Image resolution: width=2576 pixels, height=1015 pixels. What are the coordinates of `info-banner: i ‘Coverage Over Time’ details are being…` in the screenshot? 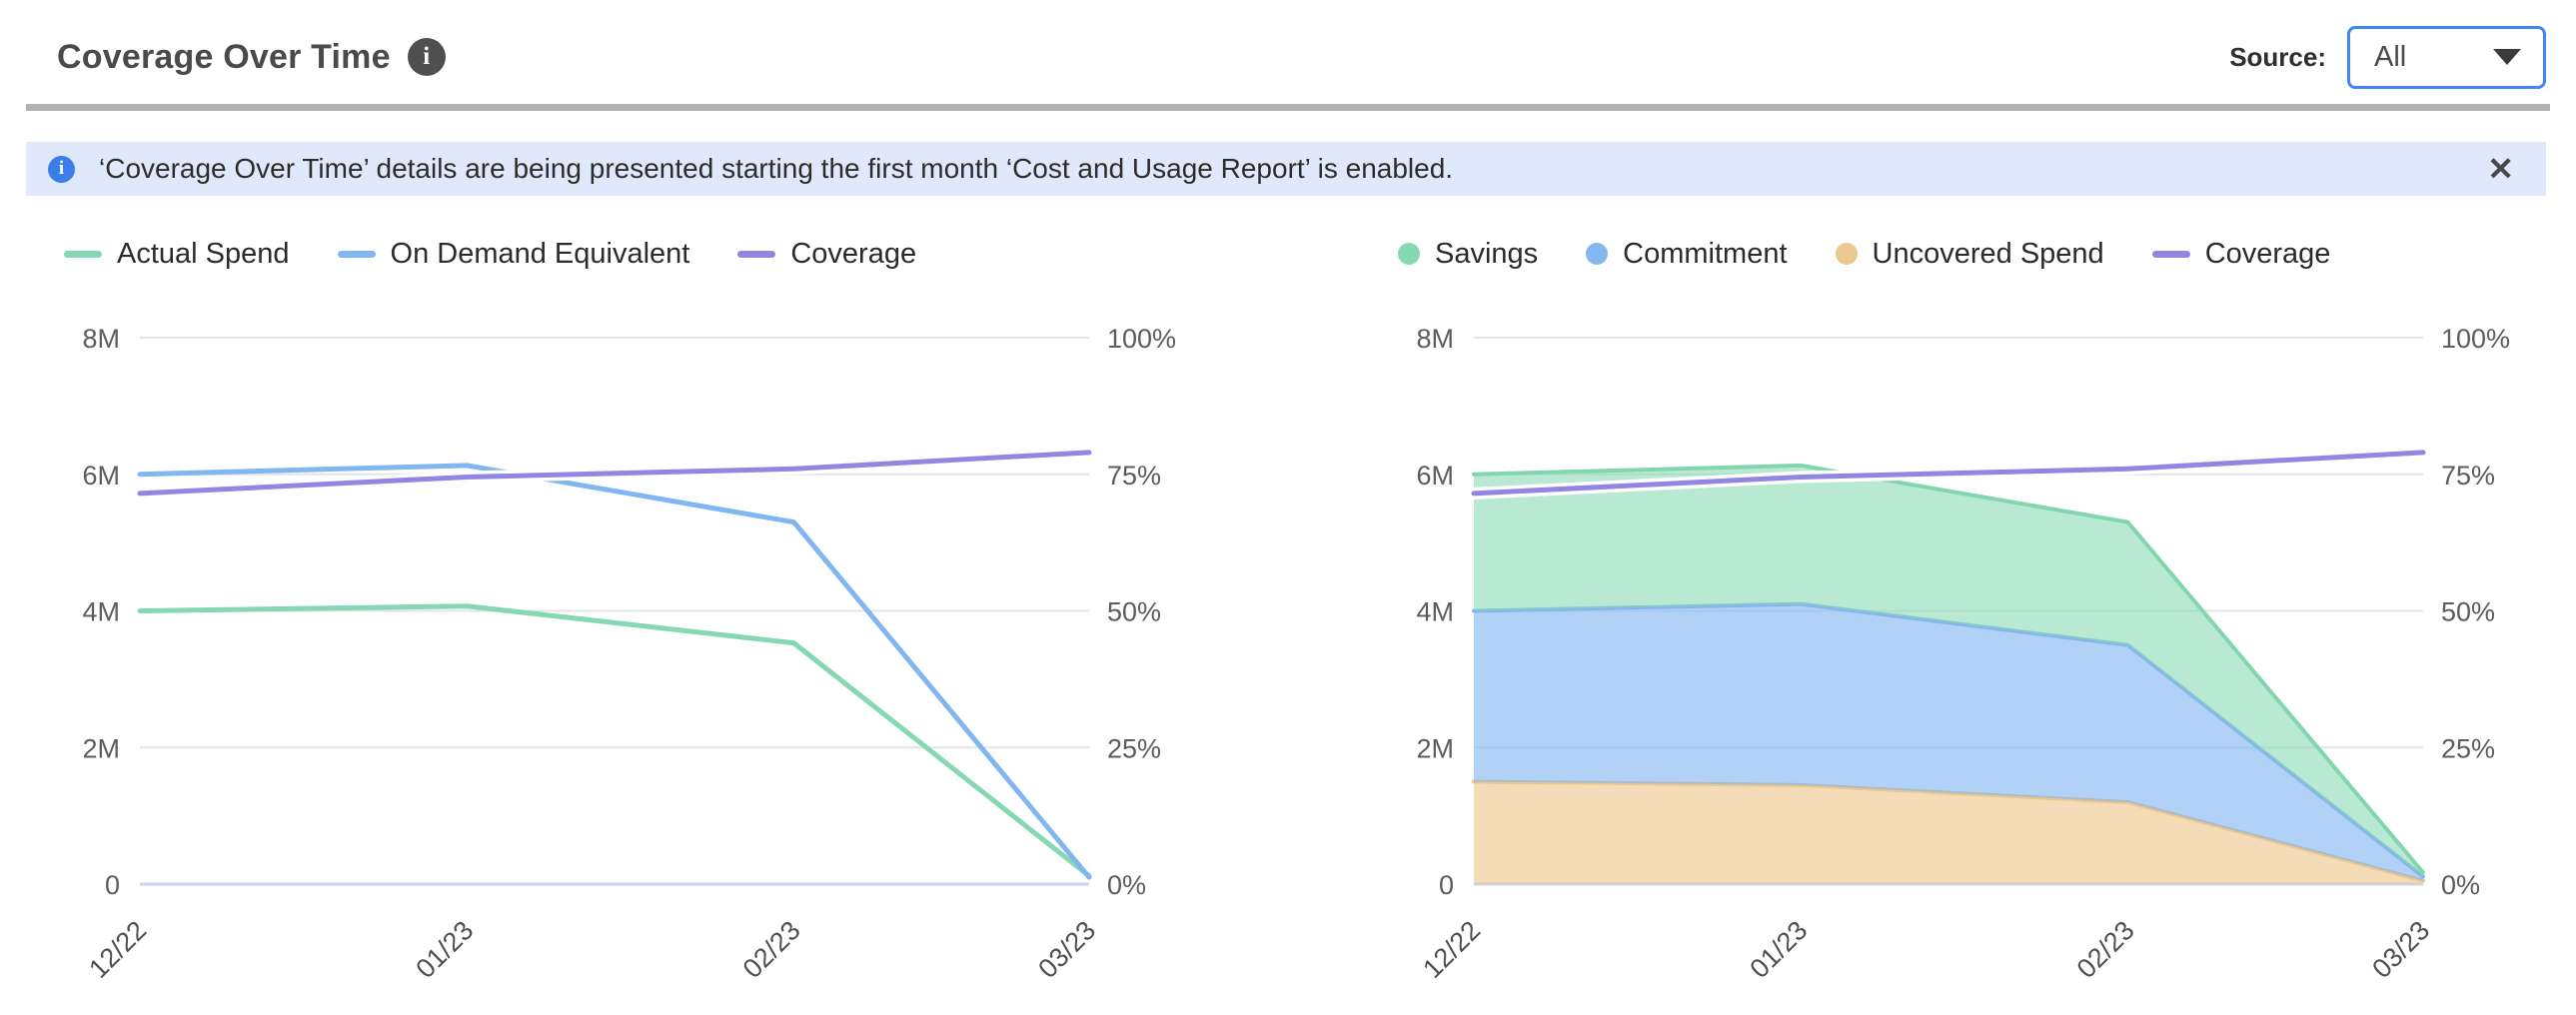 It's located at (1286, 169).